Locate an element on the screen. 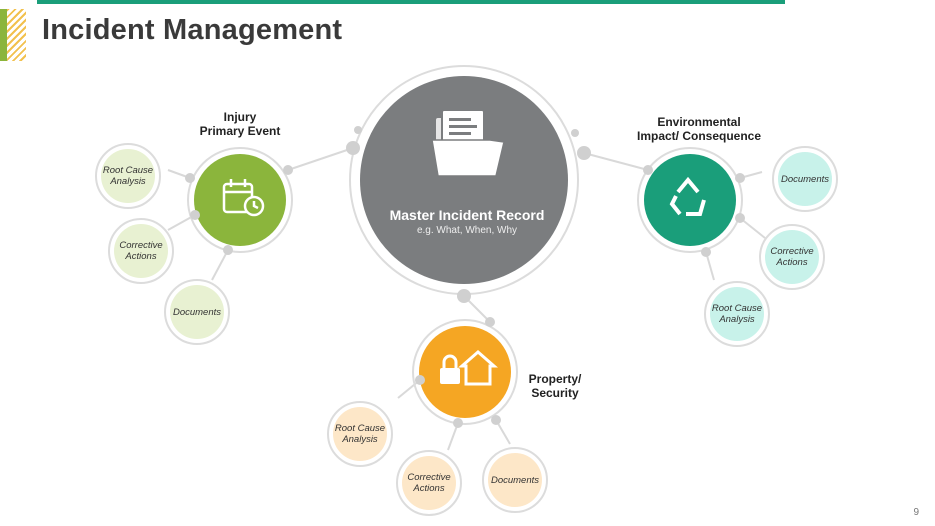 Image resolution: width=935 pixels, height=526 pixels. injury-docs-circle is located at coordinates (197, 312).